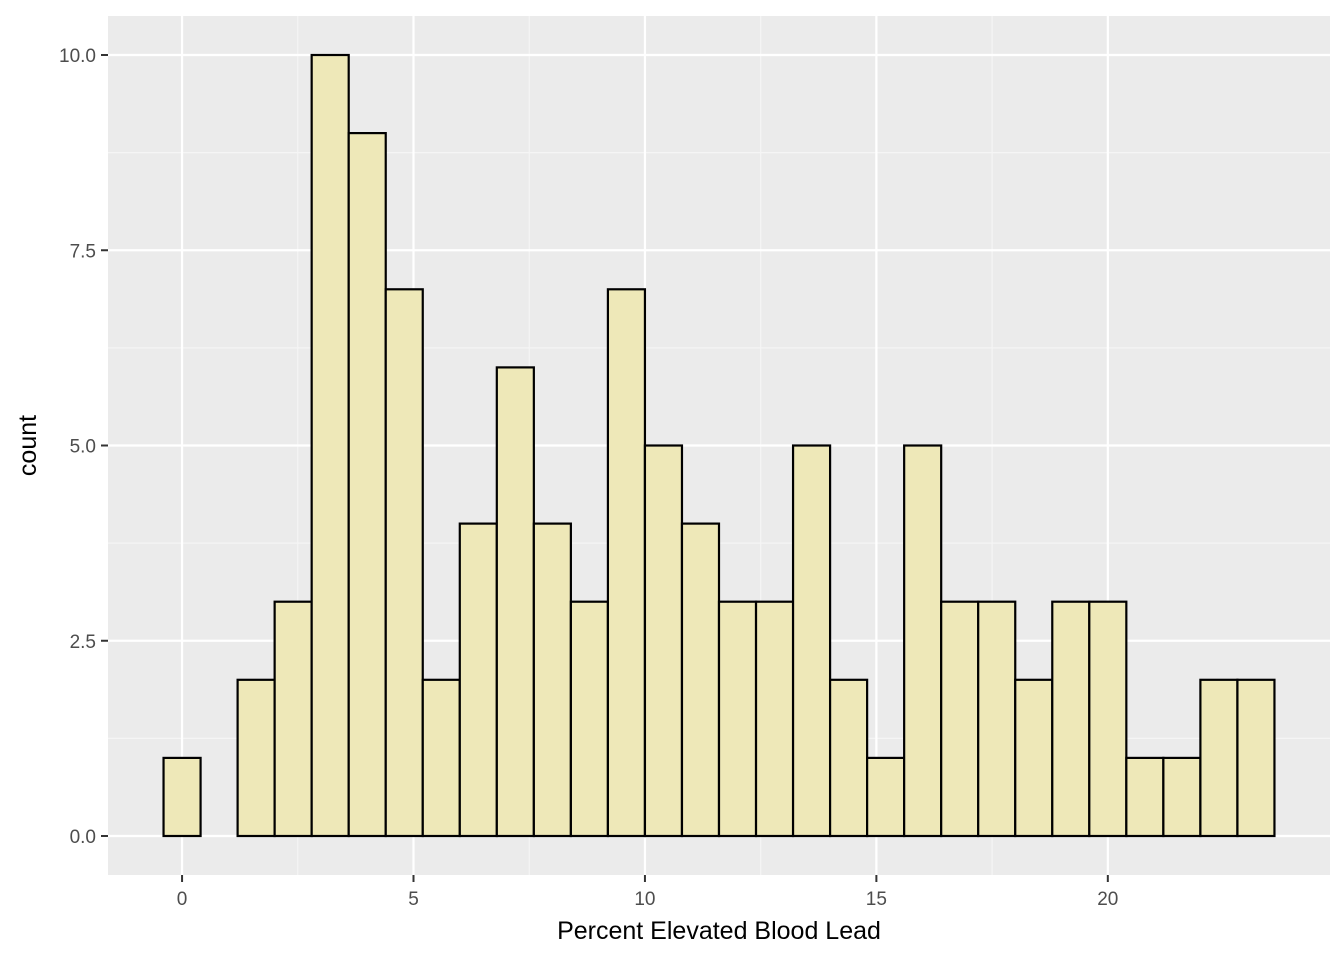 The width and height of the screenshot is (1344, 960). What do you see at coordinates (1107, 899) in the screenshot?
I see `x-tick-label: 20` at bounding box center [1107, 899].